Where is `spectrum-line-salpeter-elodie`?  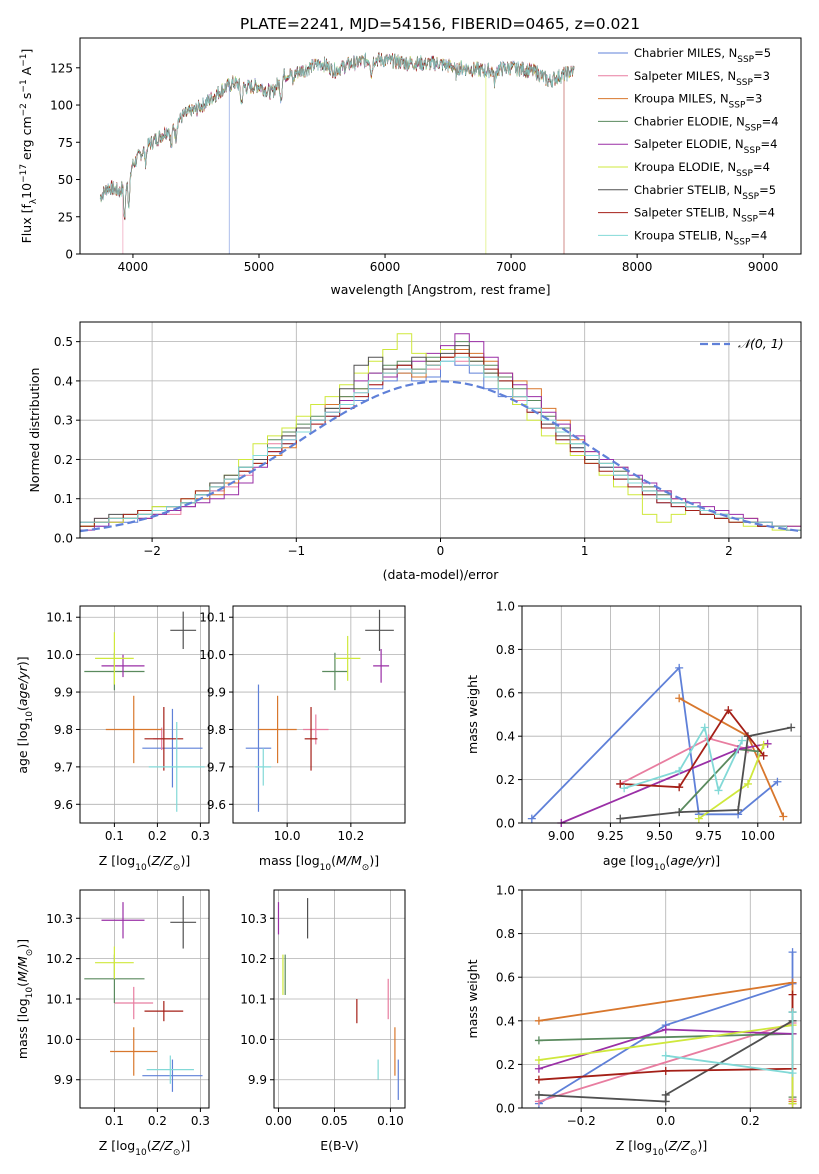 spectrum-line-salpeter-elodie is located at coordinates (337, 136).